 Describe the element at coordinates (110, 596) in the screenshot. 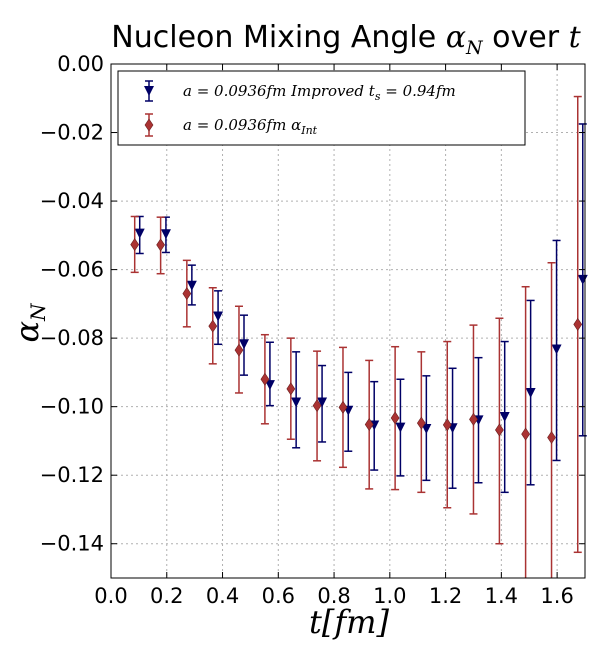

I see `x-tick-label: 0.0` at that location.